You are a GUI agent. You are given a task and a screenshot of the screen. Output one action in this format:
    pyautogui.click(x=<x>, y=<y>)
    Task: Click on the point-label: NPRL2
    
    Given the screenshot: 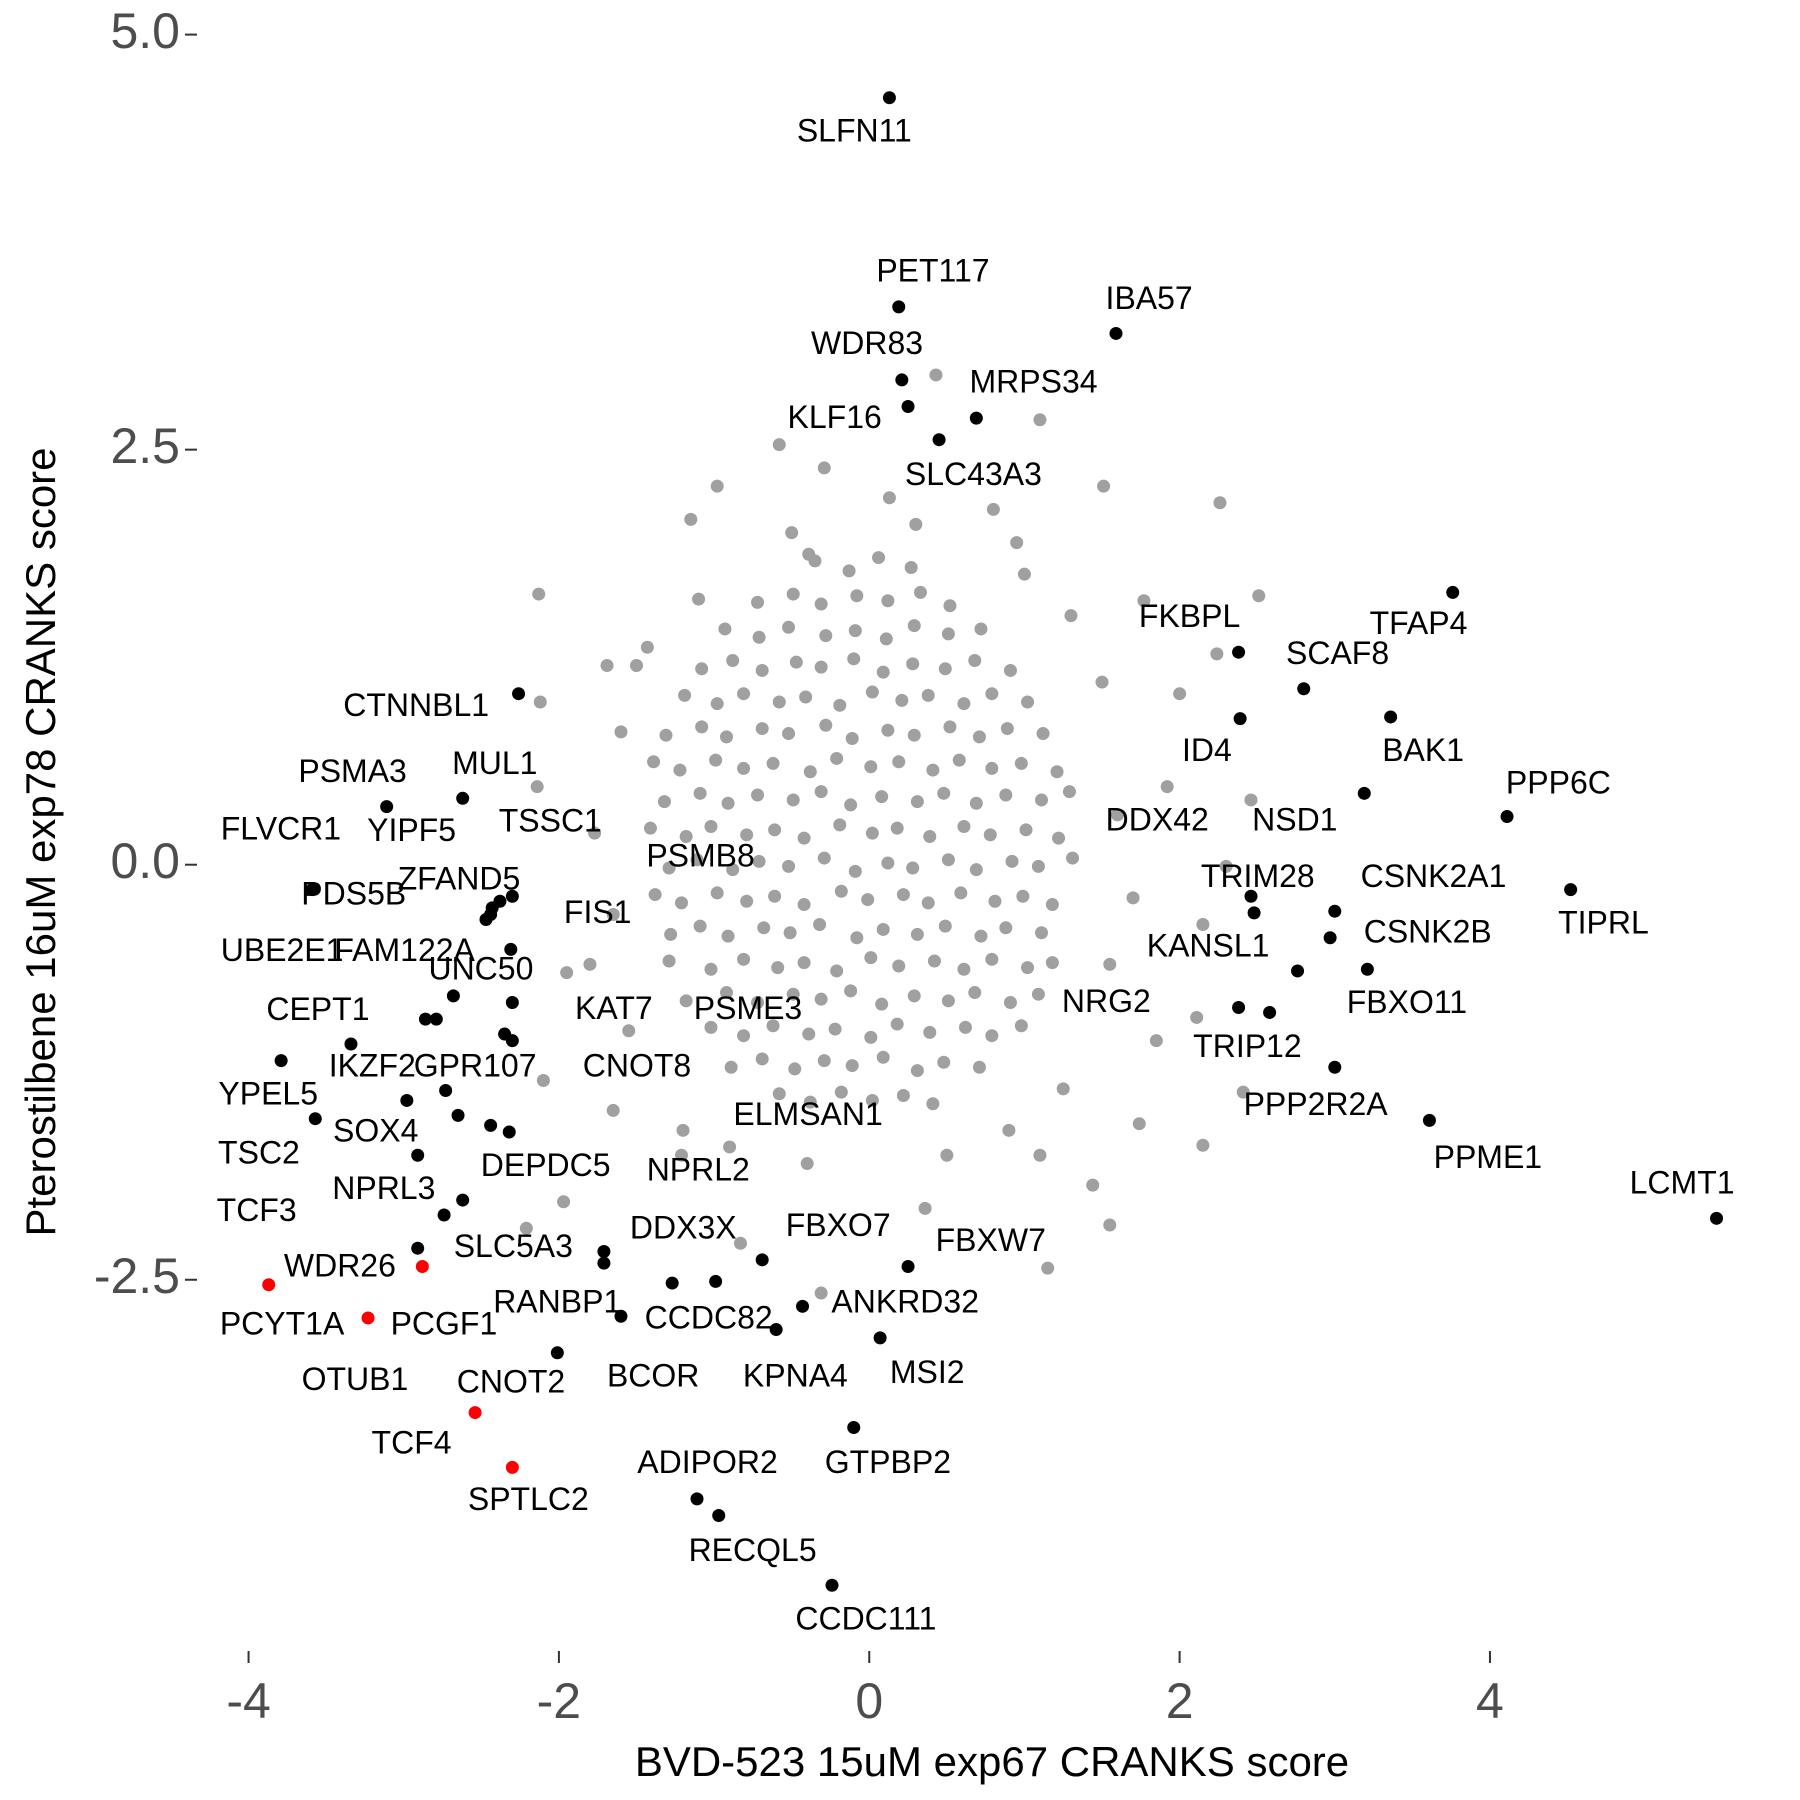 What is the action you would take?
    pyautogui.click(x=698, y=1170)
    